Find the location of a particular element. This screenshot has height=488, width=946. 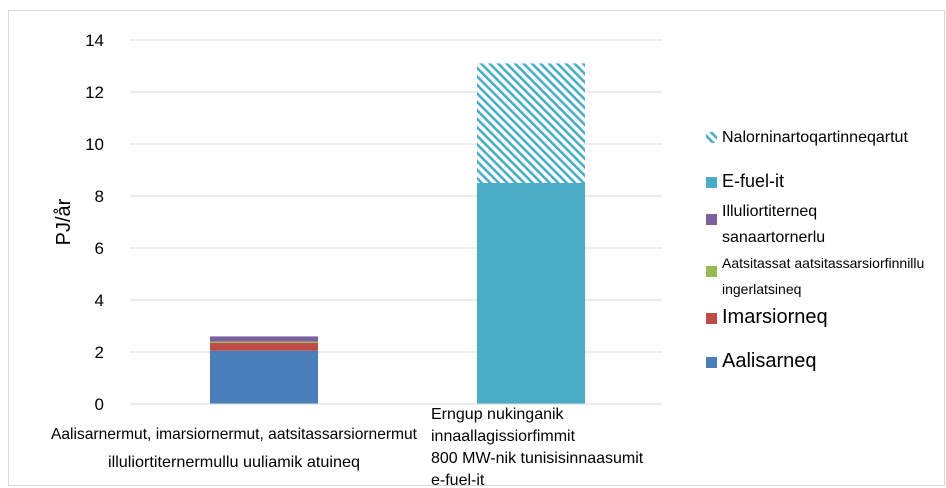

y-tick-label: 4 is located at coordinates (99, 300).